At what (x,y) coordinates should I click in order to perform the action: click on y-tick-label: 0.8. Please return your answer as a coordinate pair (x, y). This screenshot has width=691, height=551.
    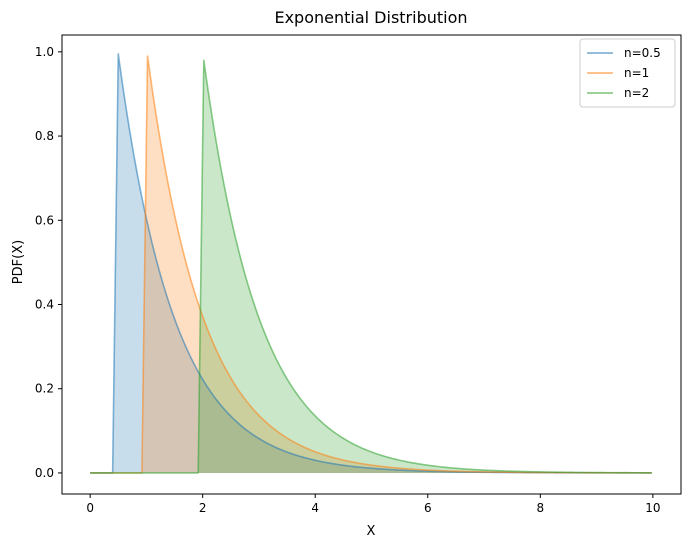
    Looking at the image, I should click on (44, 136).